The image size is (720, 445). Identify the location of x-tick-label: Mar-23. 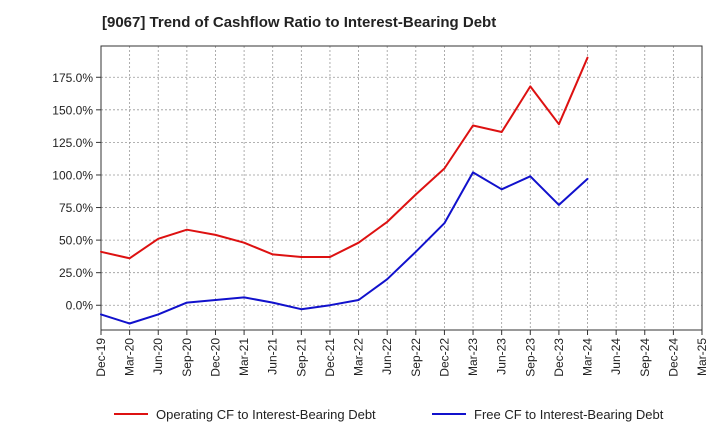
(473, 357).